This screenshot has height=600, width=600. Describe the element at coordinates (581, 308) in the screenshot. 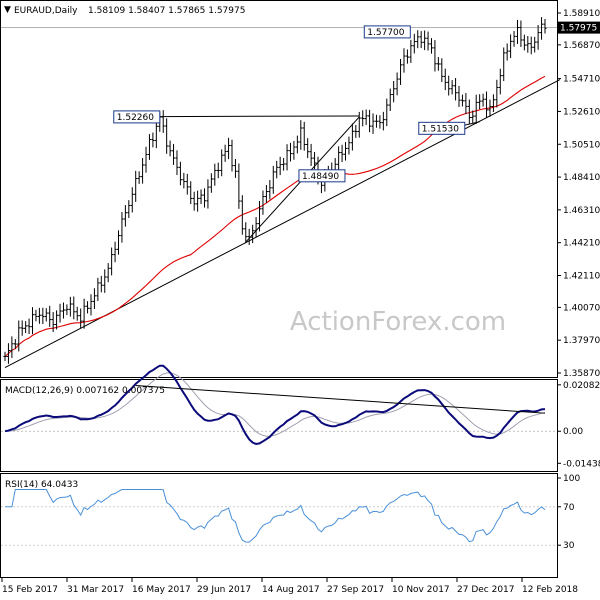

I see `y-tick-label: 1.40070` at that location.